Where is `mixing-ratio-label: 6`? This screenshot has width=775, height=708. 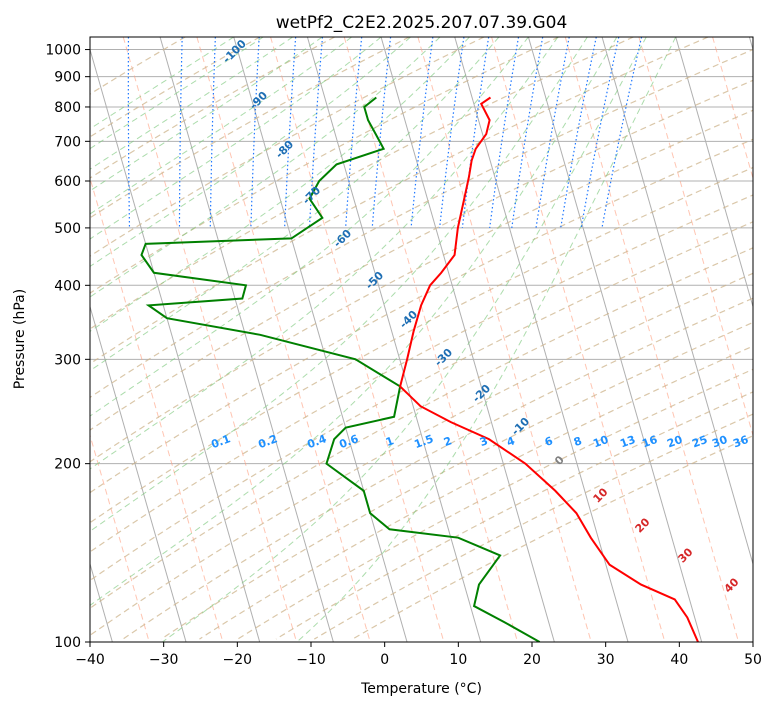 mixing-ratio-label: 6 is located at coordinates (549, 441).